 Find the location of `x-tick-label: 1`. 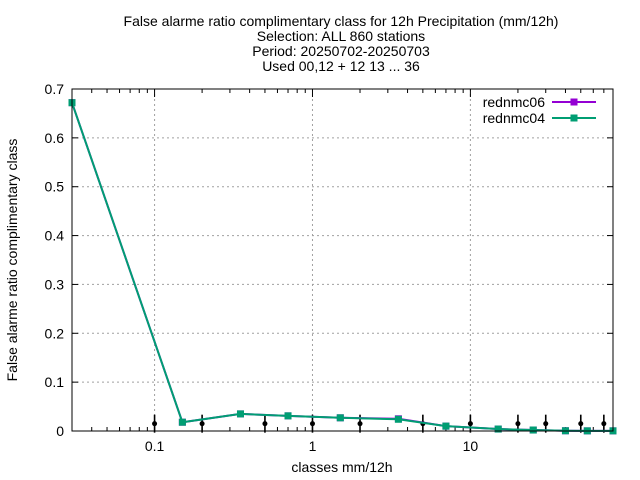

x-tick-label: 1 is located at coordinates (313, 446).